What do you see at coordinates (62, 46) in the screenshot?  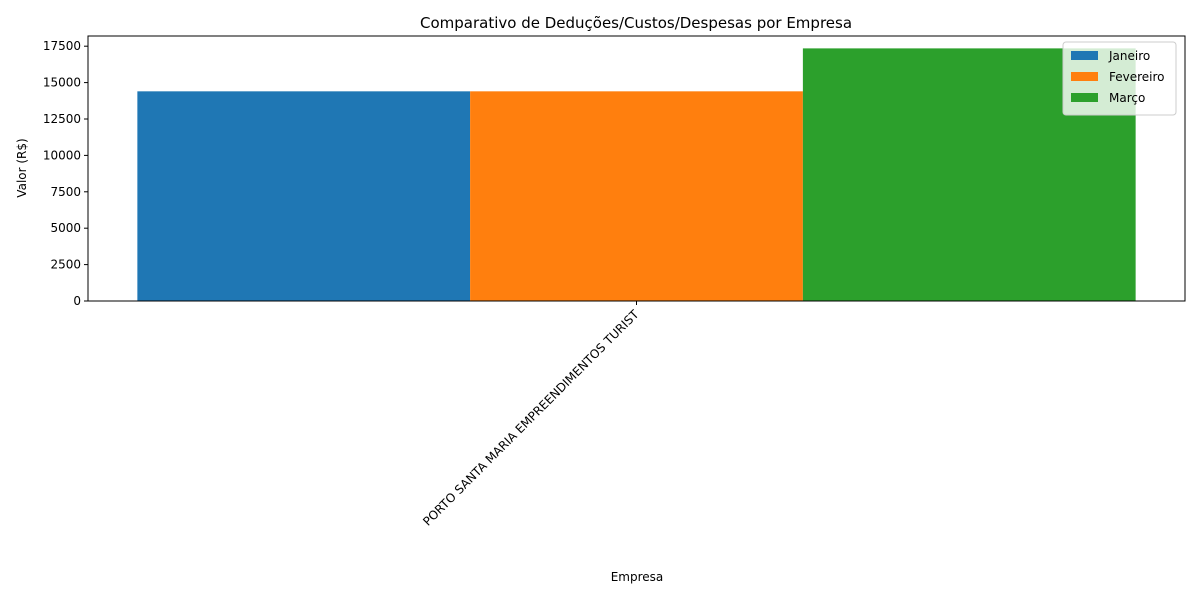 I see `y-tick-label: 17500` at bounding box center [62, 46].